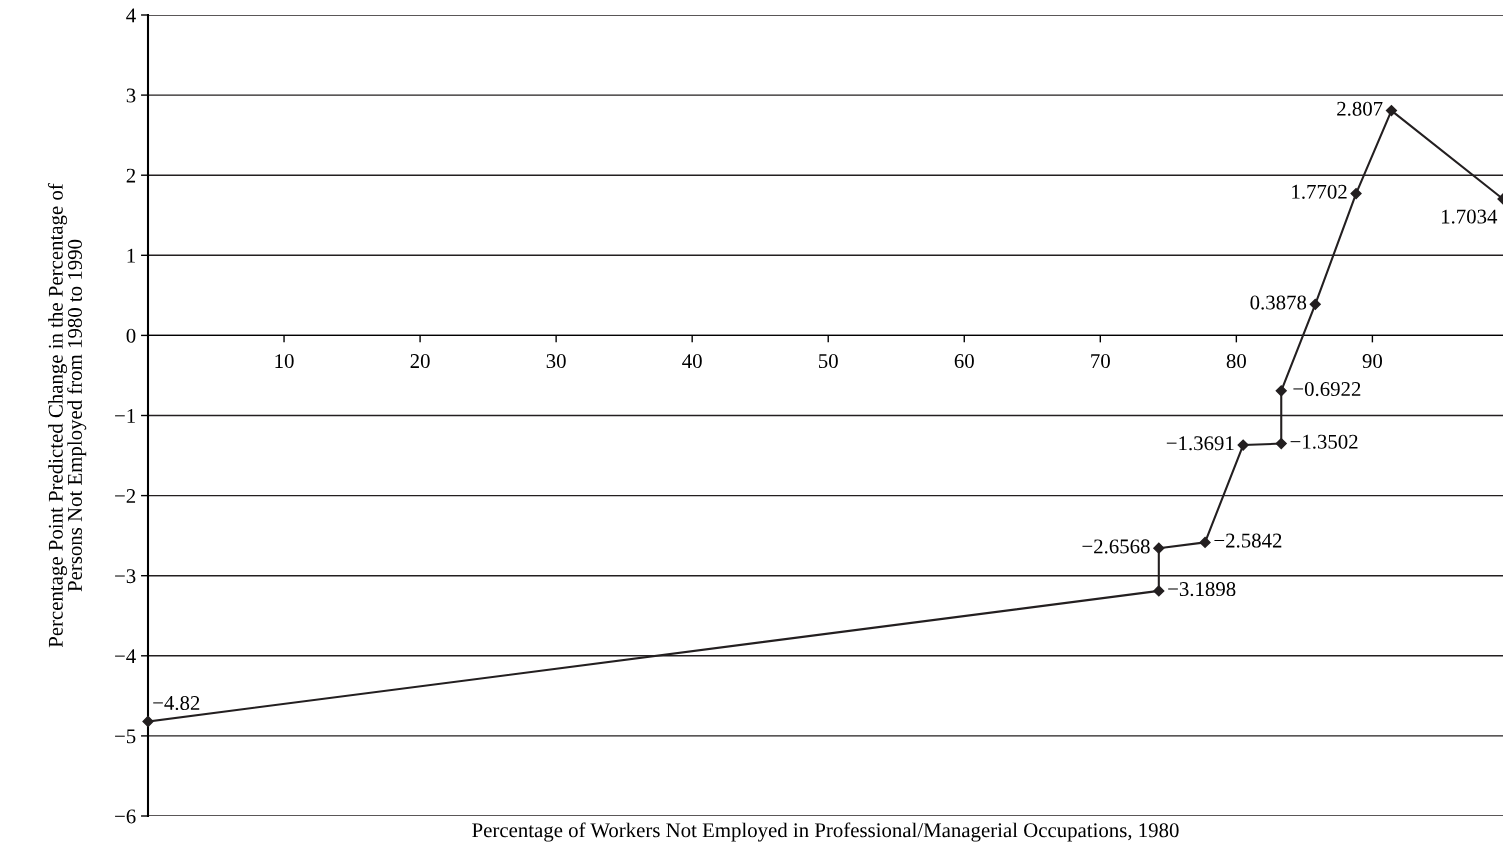  I want to click on data-label: −3.1898, so click(1202, 589).